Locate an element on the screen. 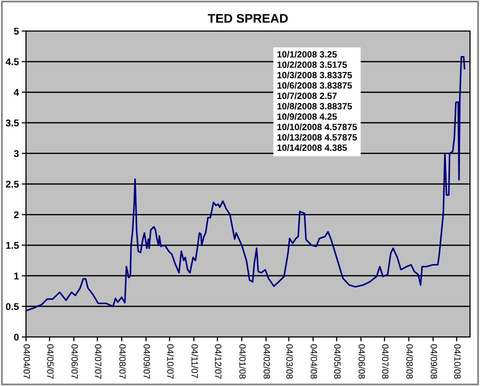 The image size is (480, 386). x-tick-label: 04/08/08 is located at coordinates (410, 361).